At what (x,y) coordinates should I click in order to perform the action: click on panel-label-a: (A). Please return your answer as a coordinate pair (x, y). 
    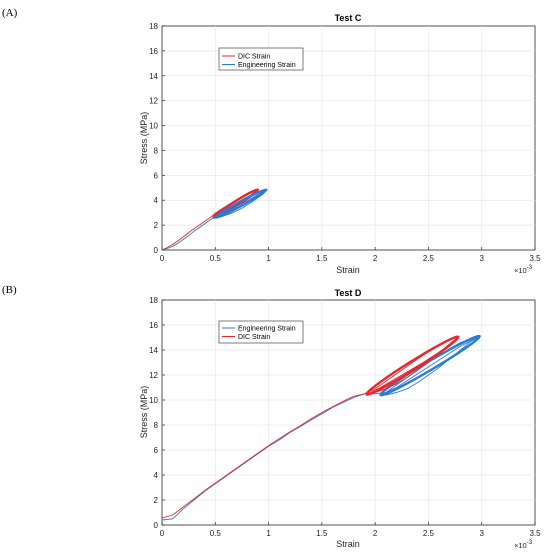
    Looking at the image, I should click on (10, 13).